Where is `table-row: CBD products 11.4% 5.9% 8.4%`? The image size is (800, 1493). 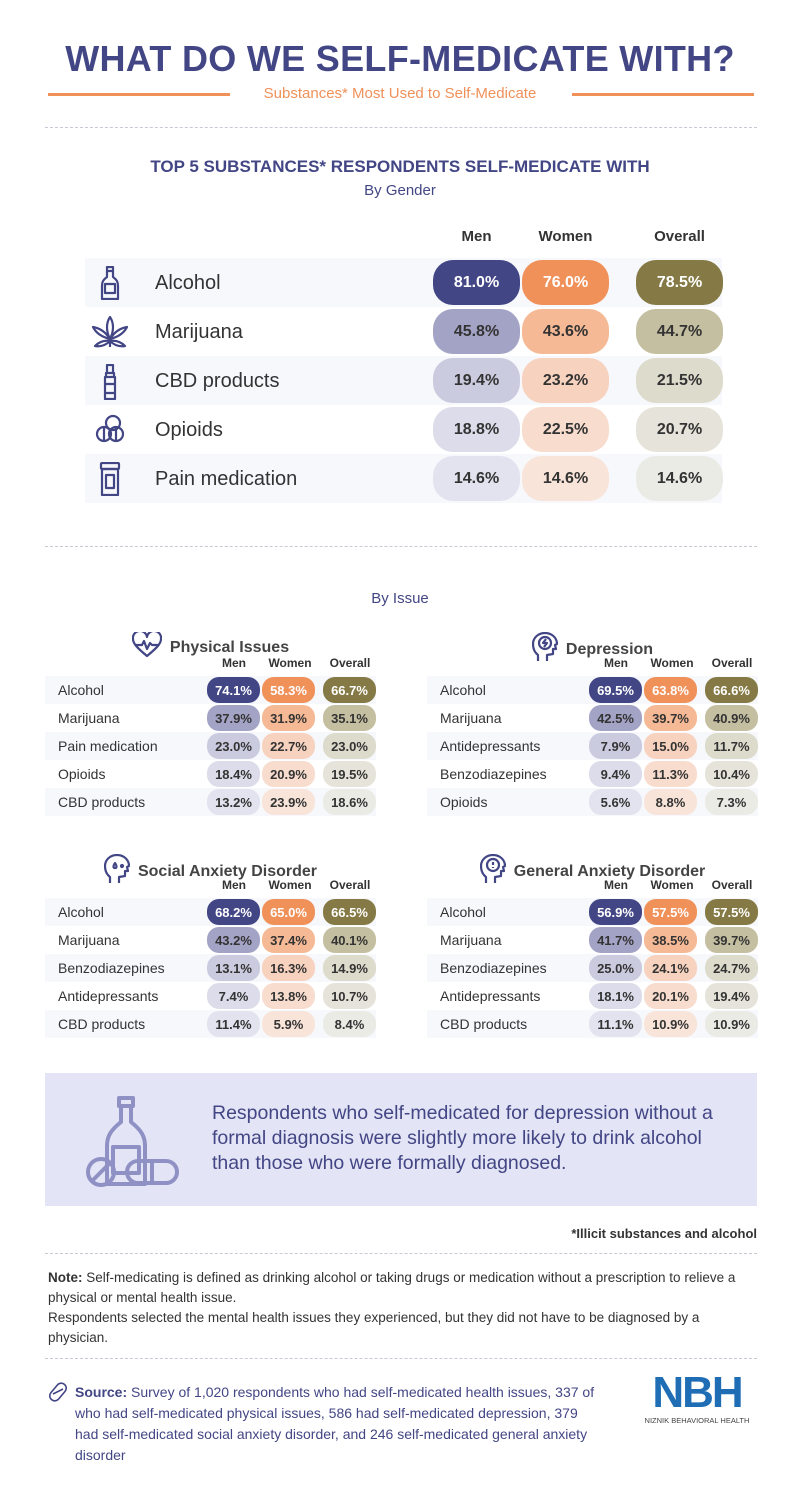 table-row: CBD products 11.4% 5.9% 8.4% is located at coordinates (210, 1024).